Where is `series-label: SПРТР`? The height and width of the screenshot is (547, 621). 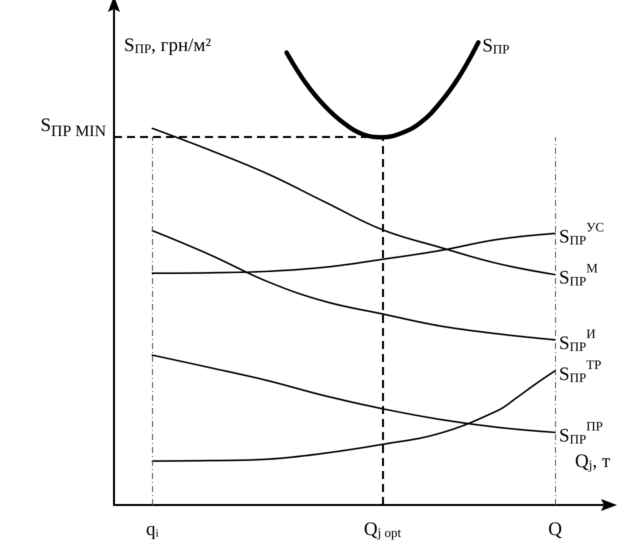
series-label: SПРТР is located at coordinates (580, 370).